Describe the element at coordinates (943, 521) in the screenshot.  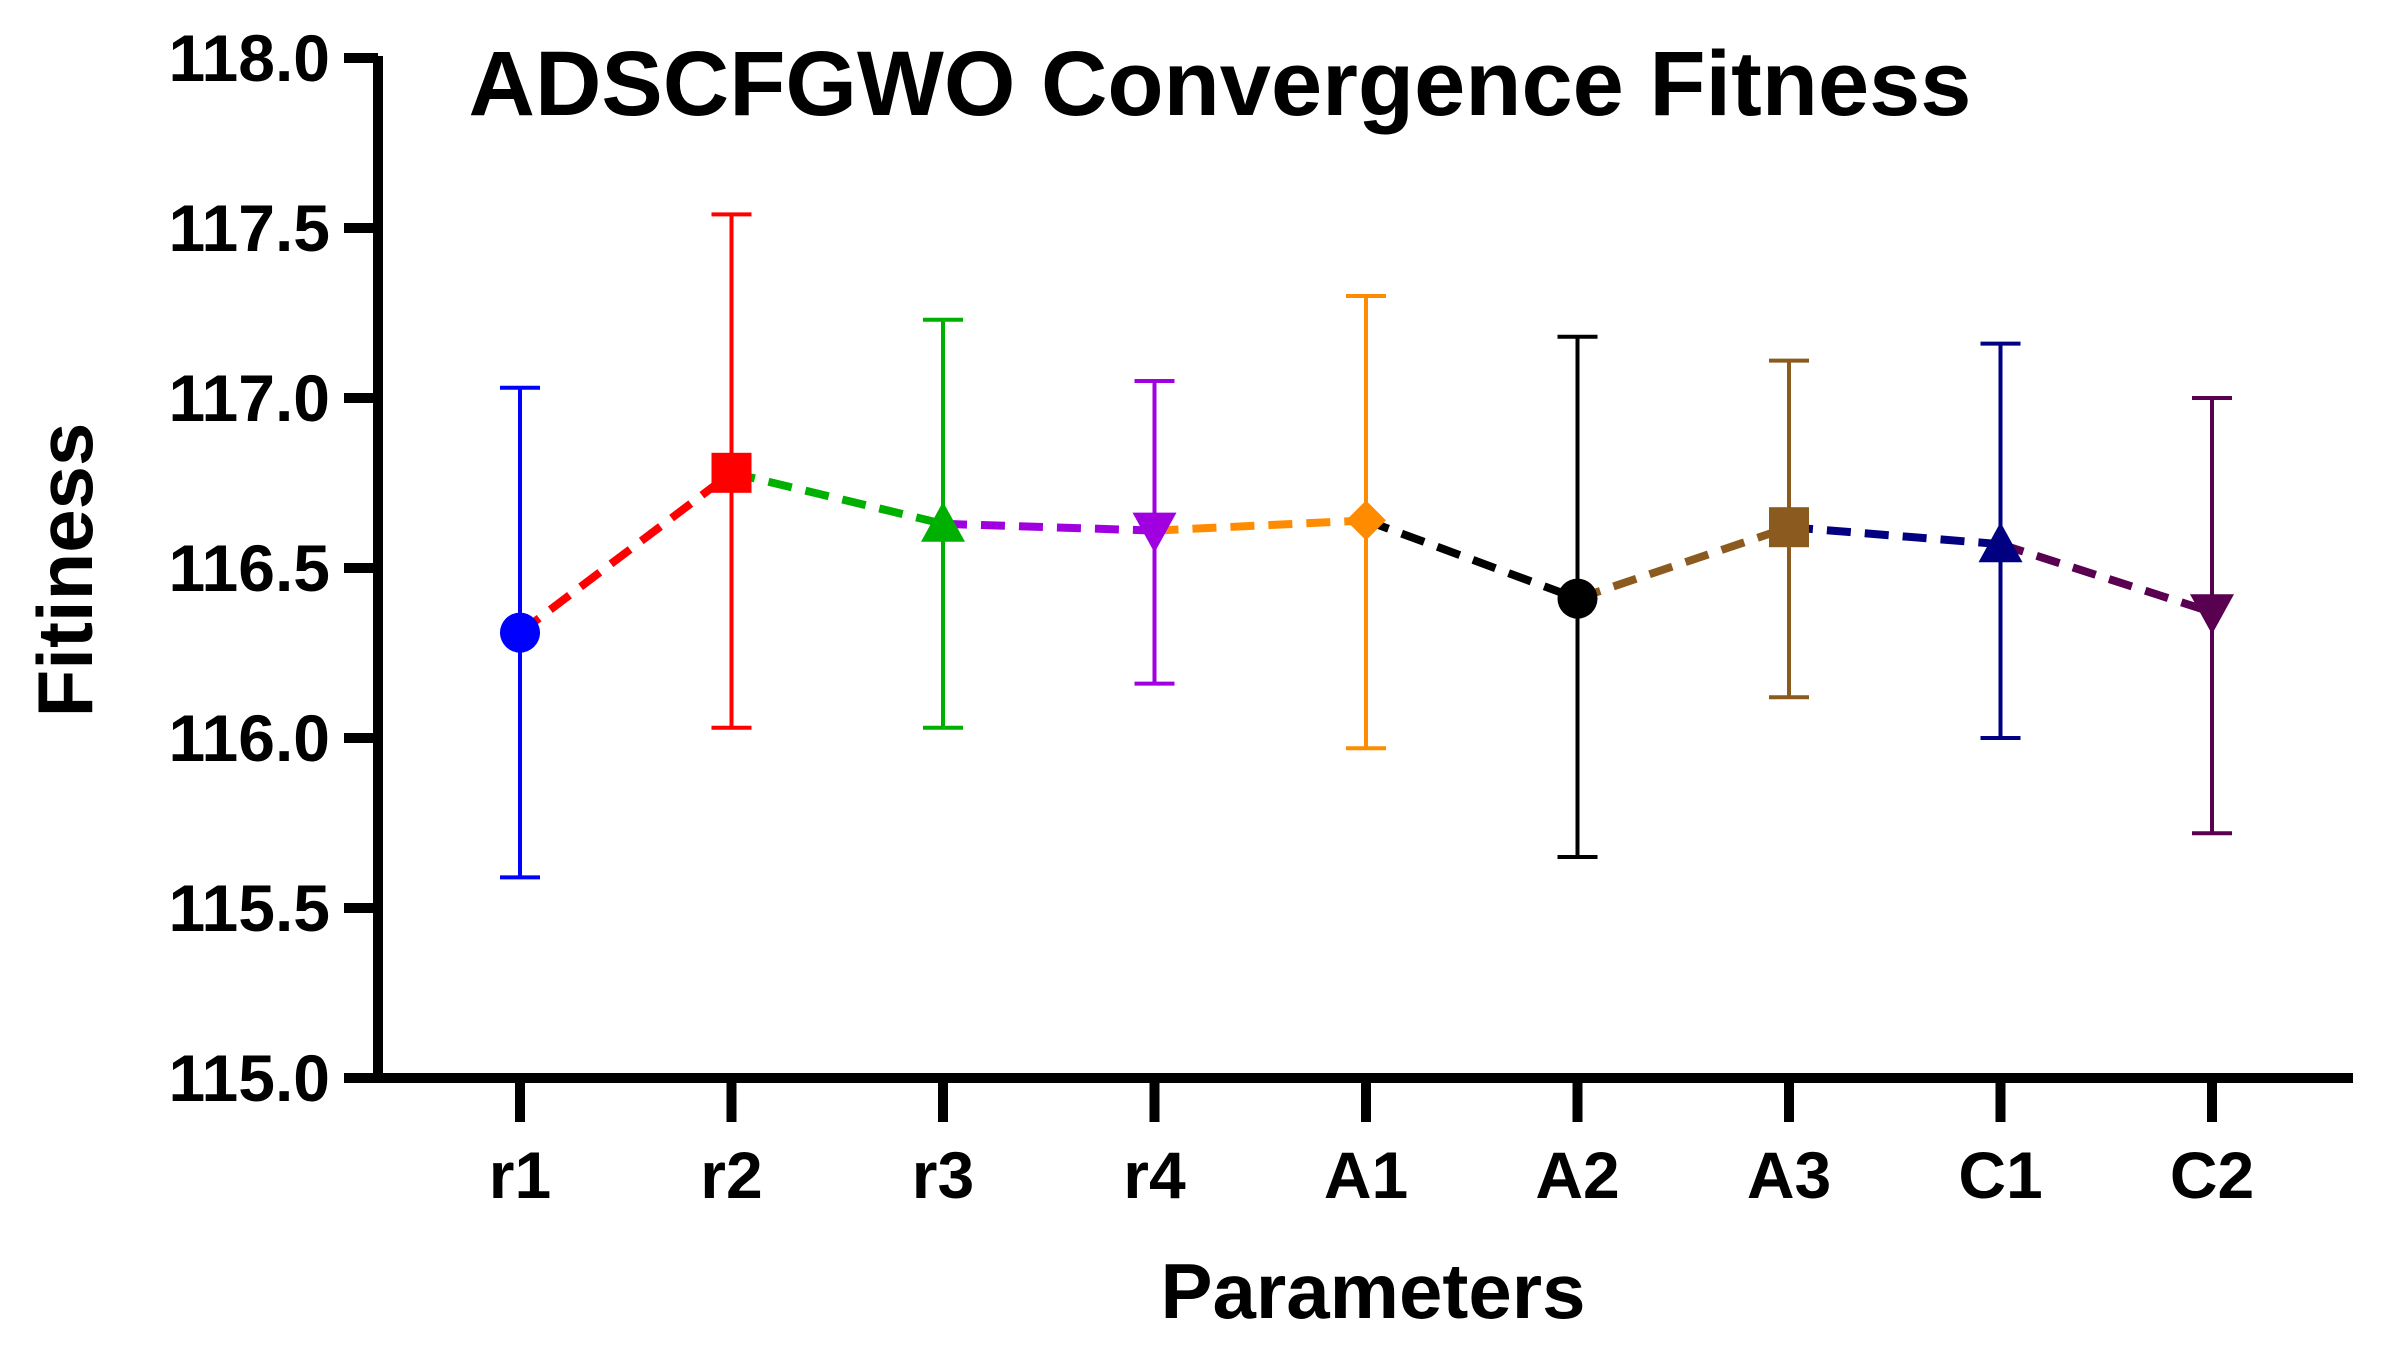
I see `marker-r3` at that location.